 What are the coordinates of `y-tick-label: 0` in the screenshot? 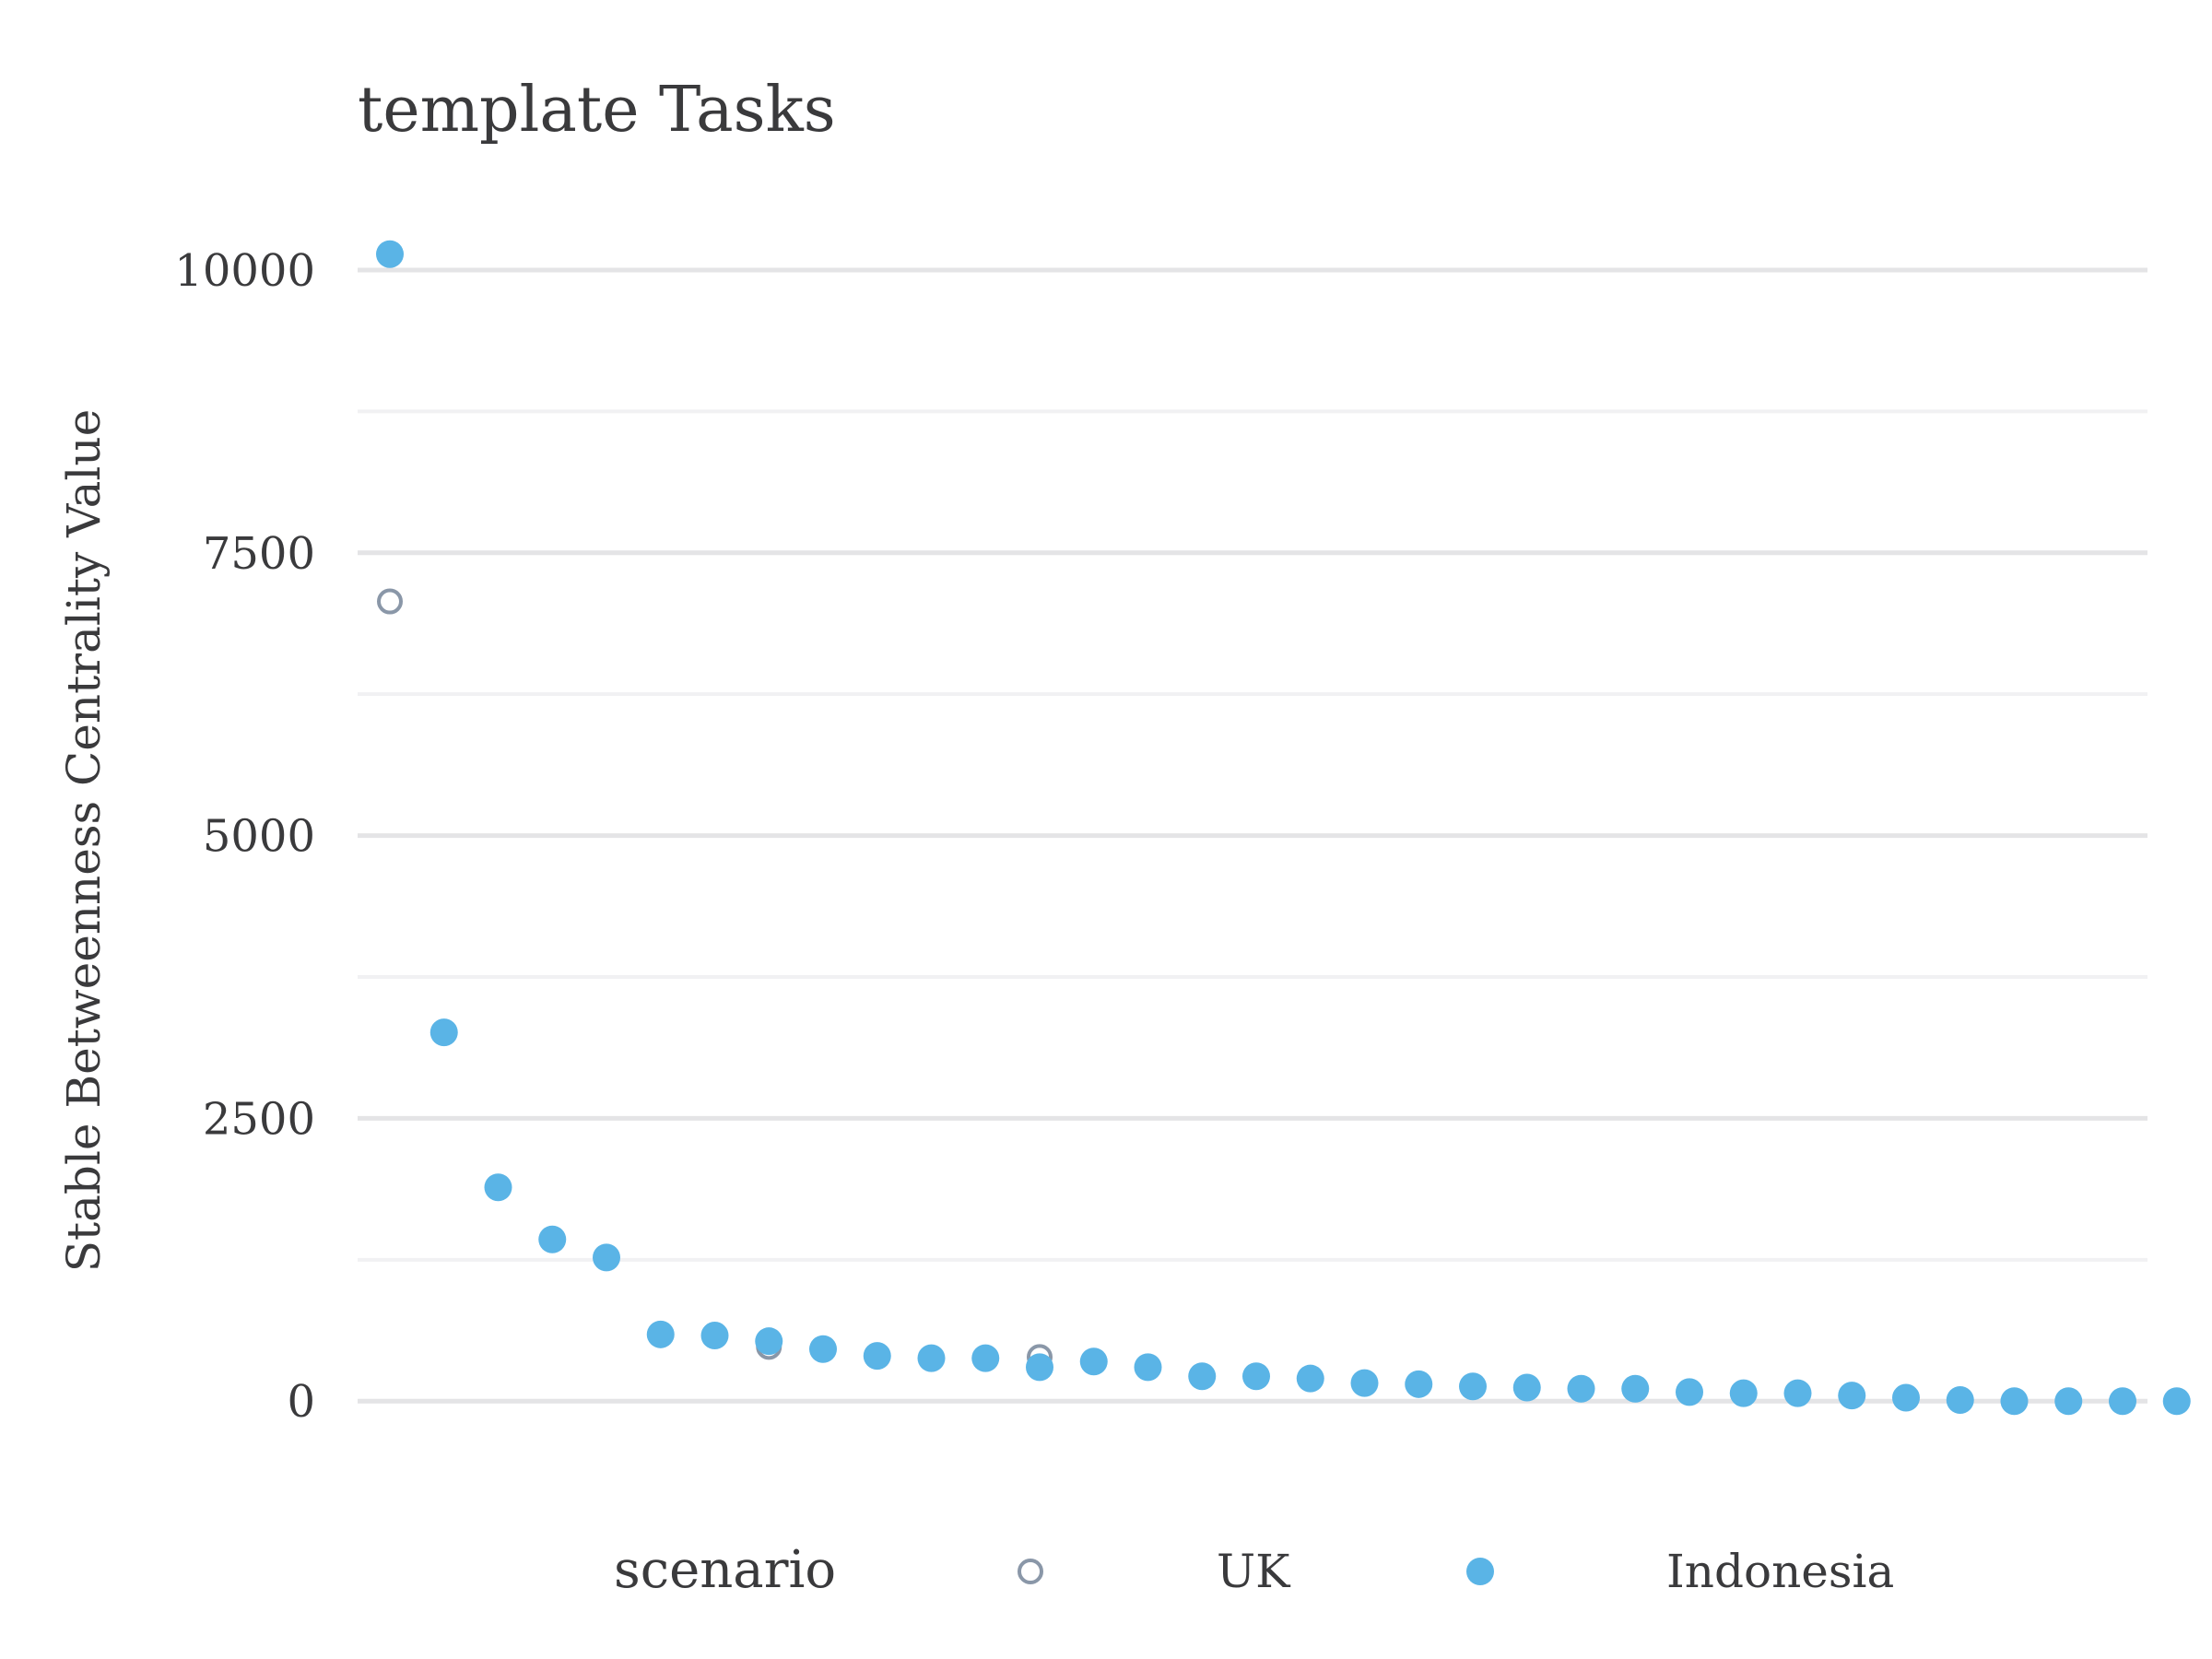 It's located at (301, 1402).